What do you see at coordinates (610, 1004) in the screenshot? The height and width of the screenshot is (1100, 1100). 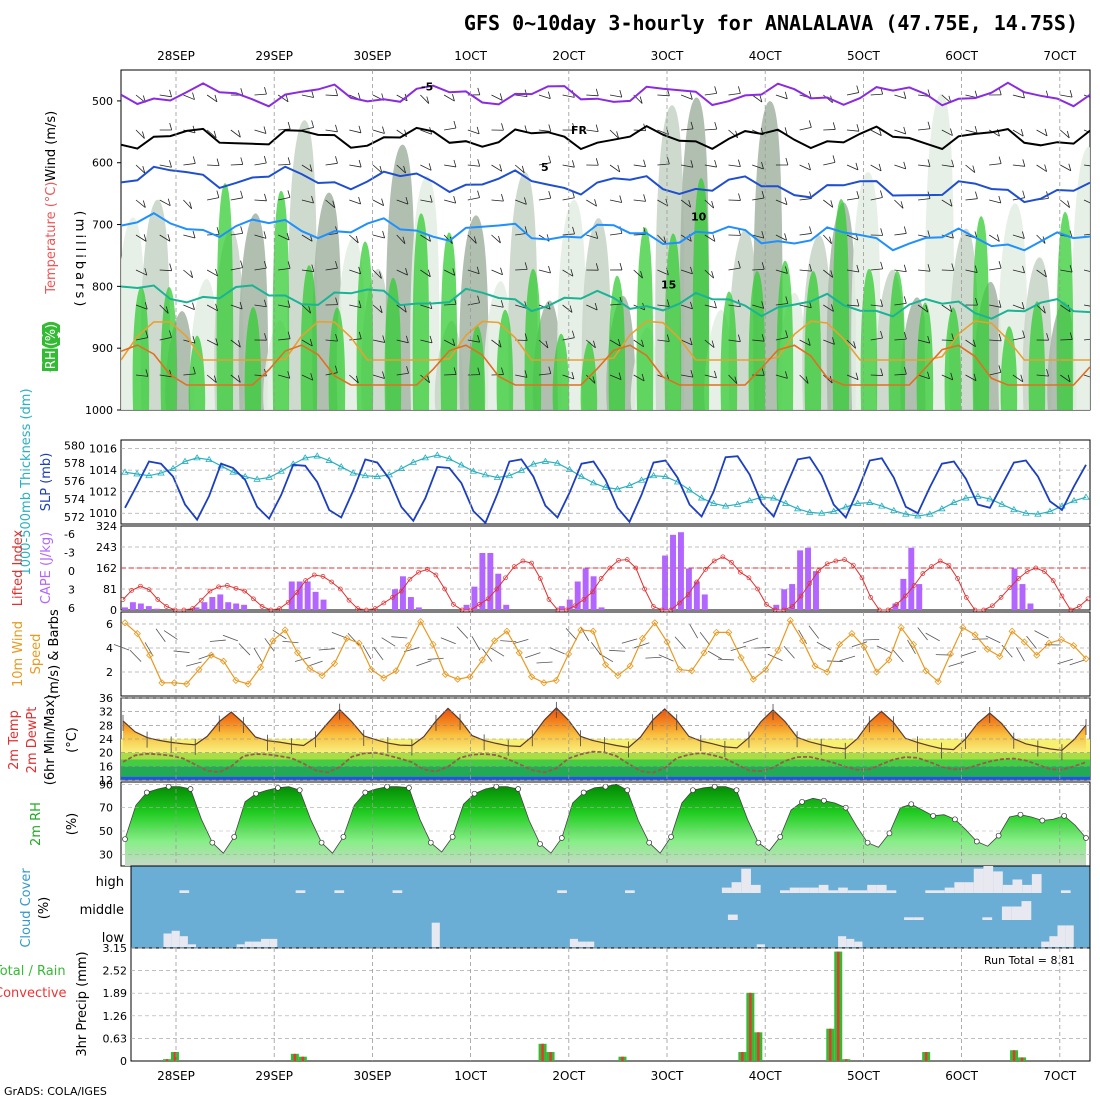 I see `precip-frame` at bounding box center [610, 1004].